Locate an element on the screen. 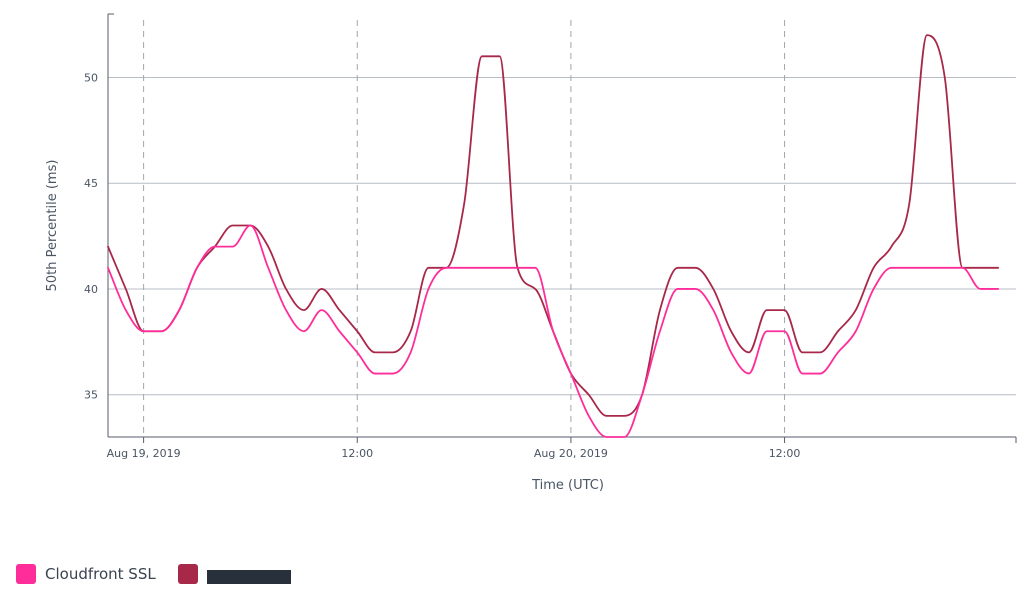  x-tick-label: Aug 20, 2019 is located at coordinates (571, 453).